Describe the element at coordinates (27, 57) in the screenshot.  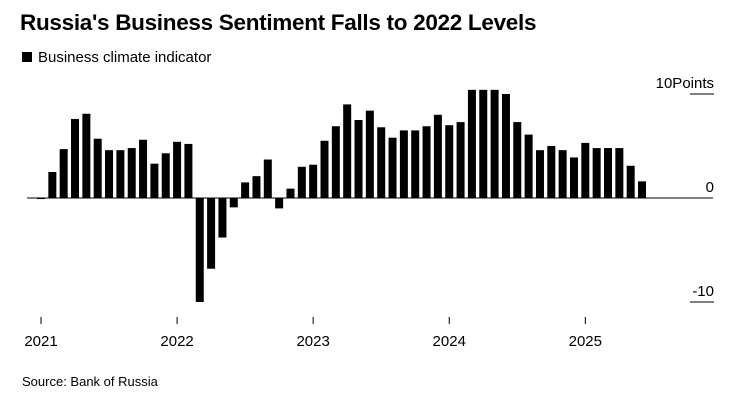
I see `legend-swatch` at that location.